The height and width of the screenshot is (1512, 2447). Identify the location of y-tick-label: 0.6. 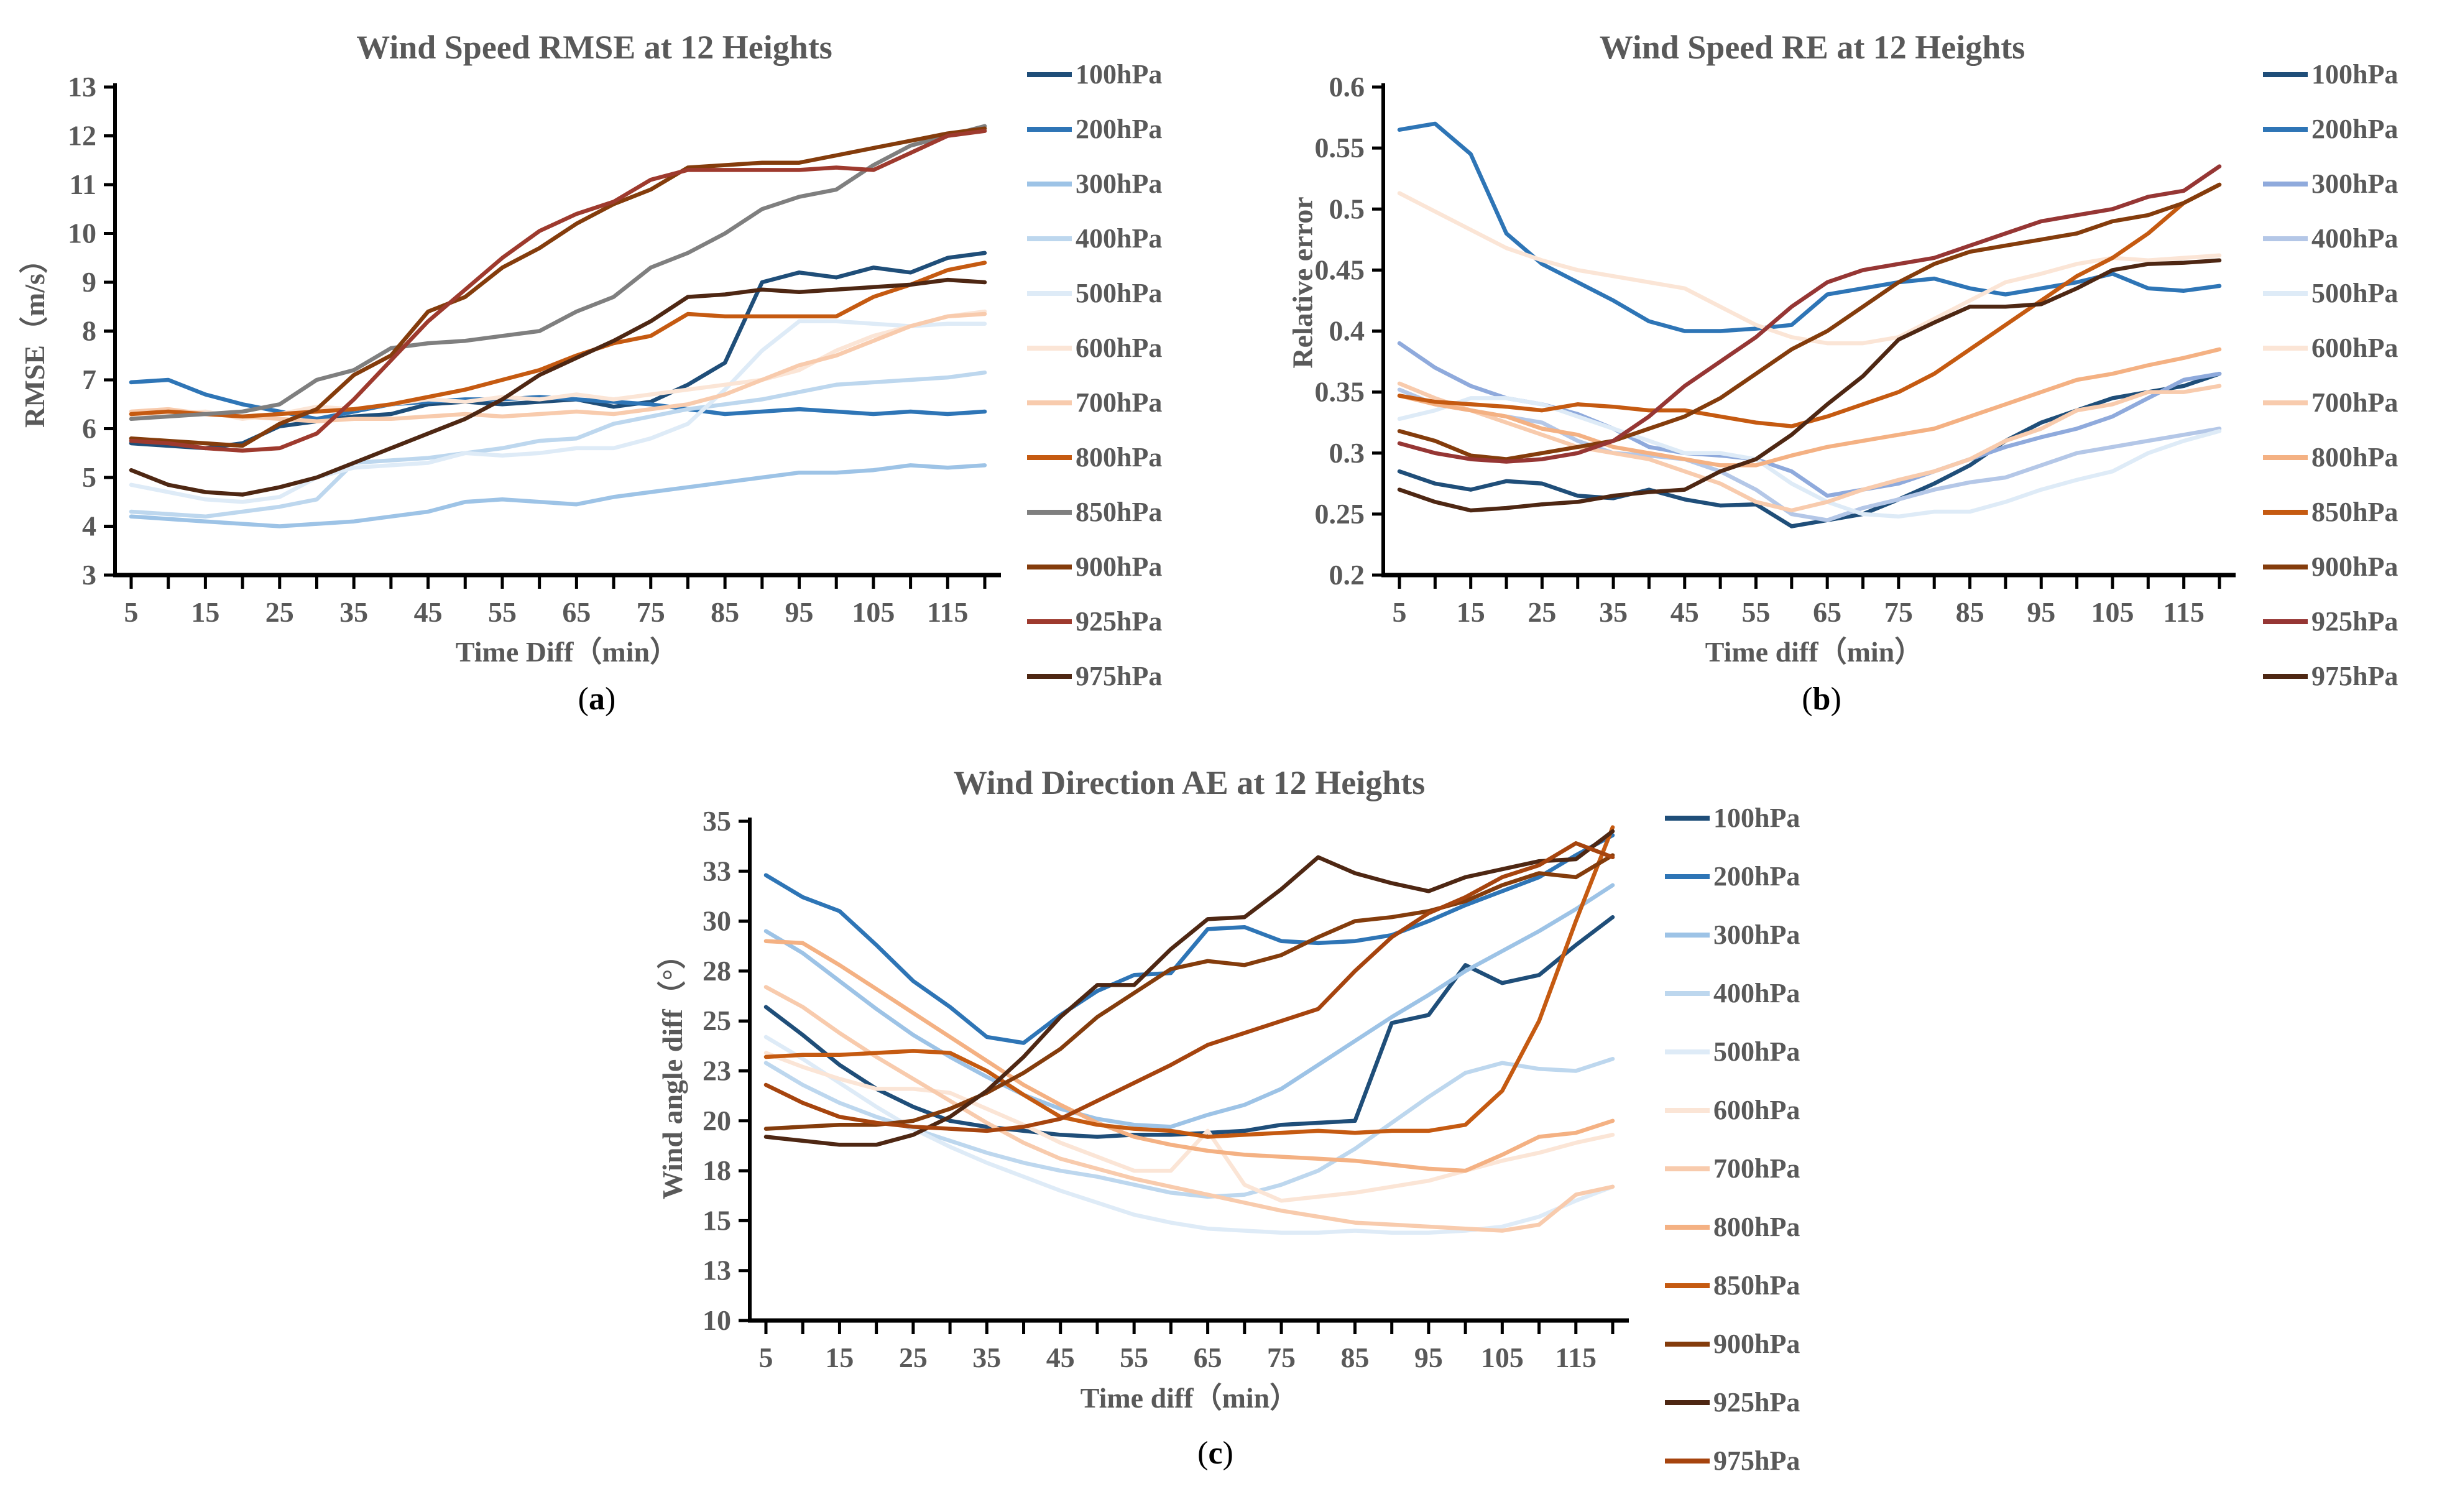
(1347, 87).